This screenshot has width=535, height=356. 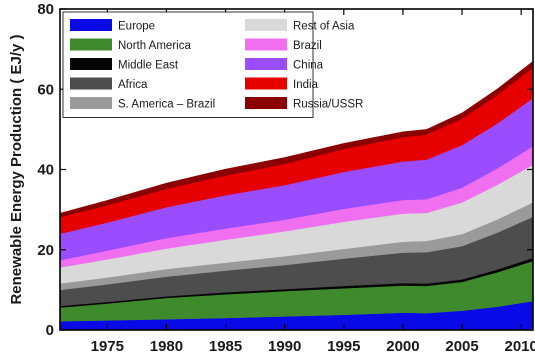 I want to click on legend-label-north-america: North America, so click(x=154, y=46).